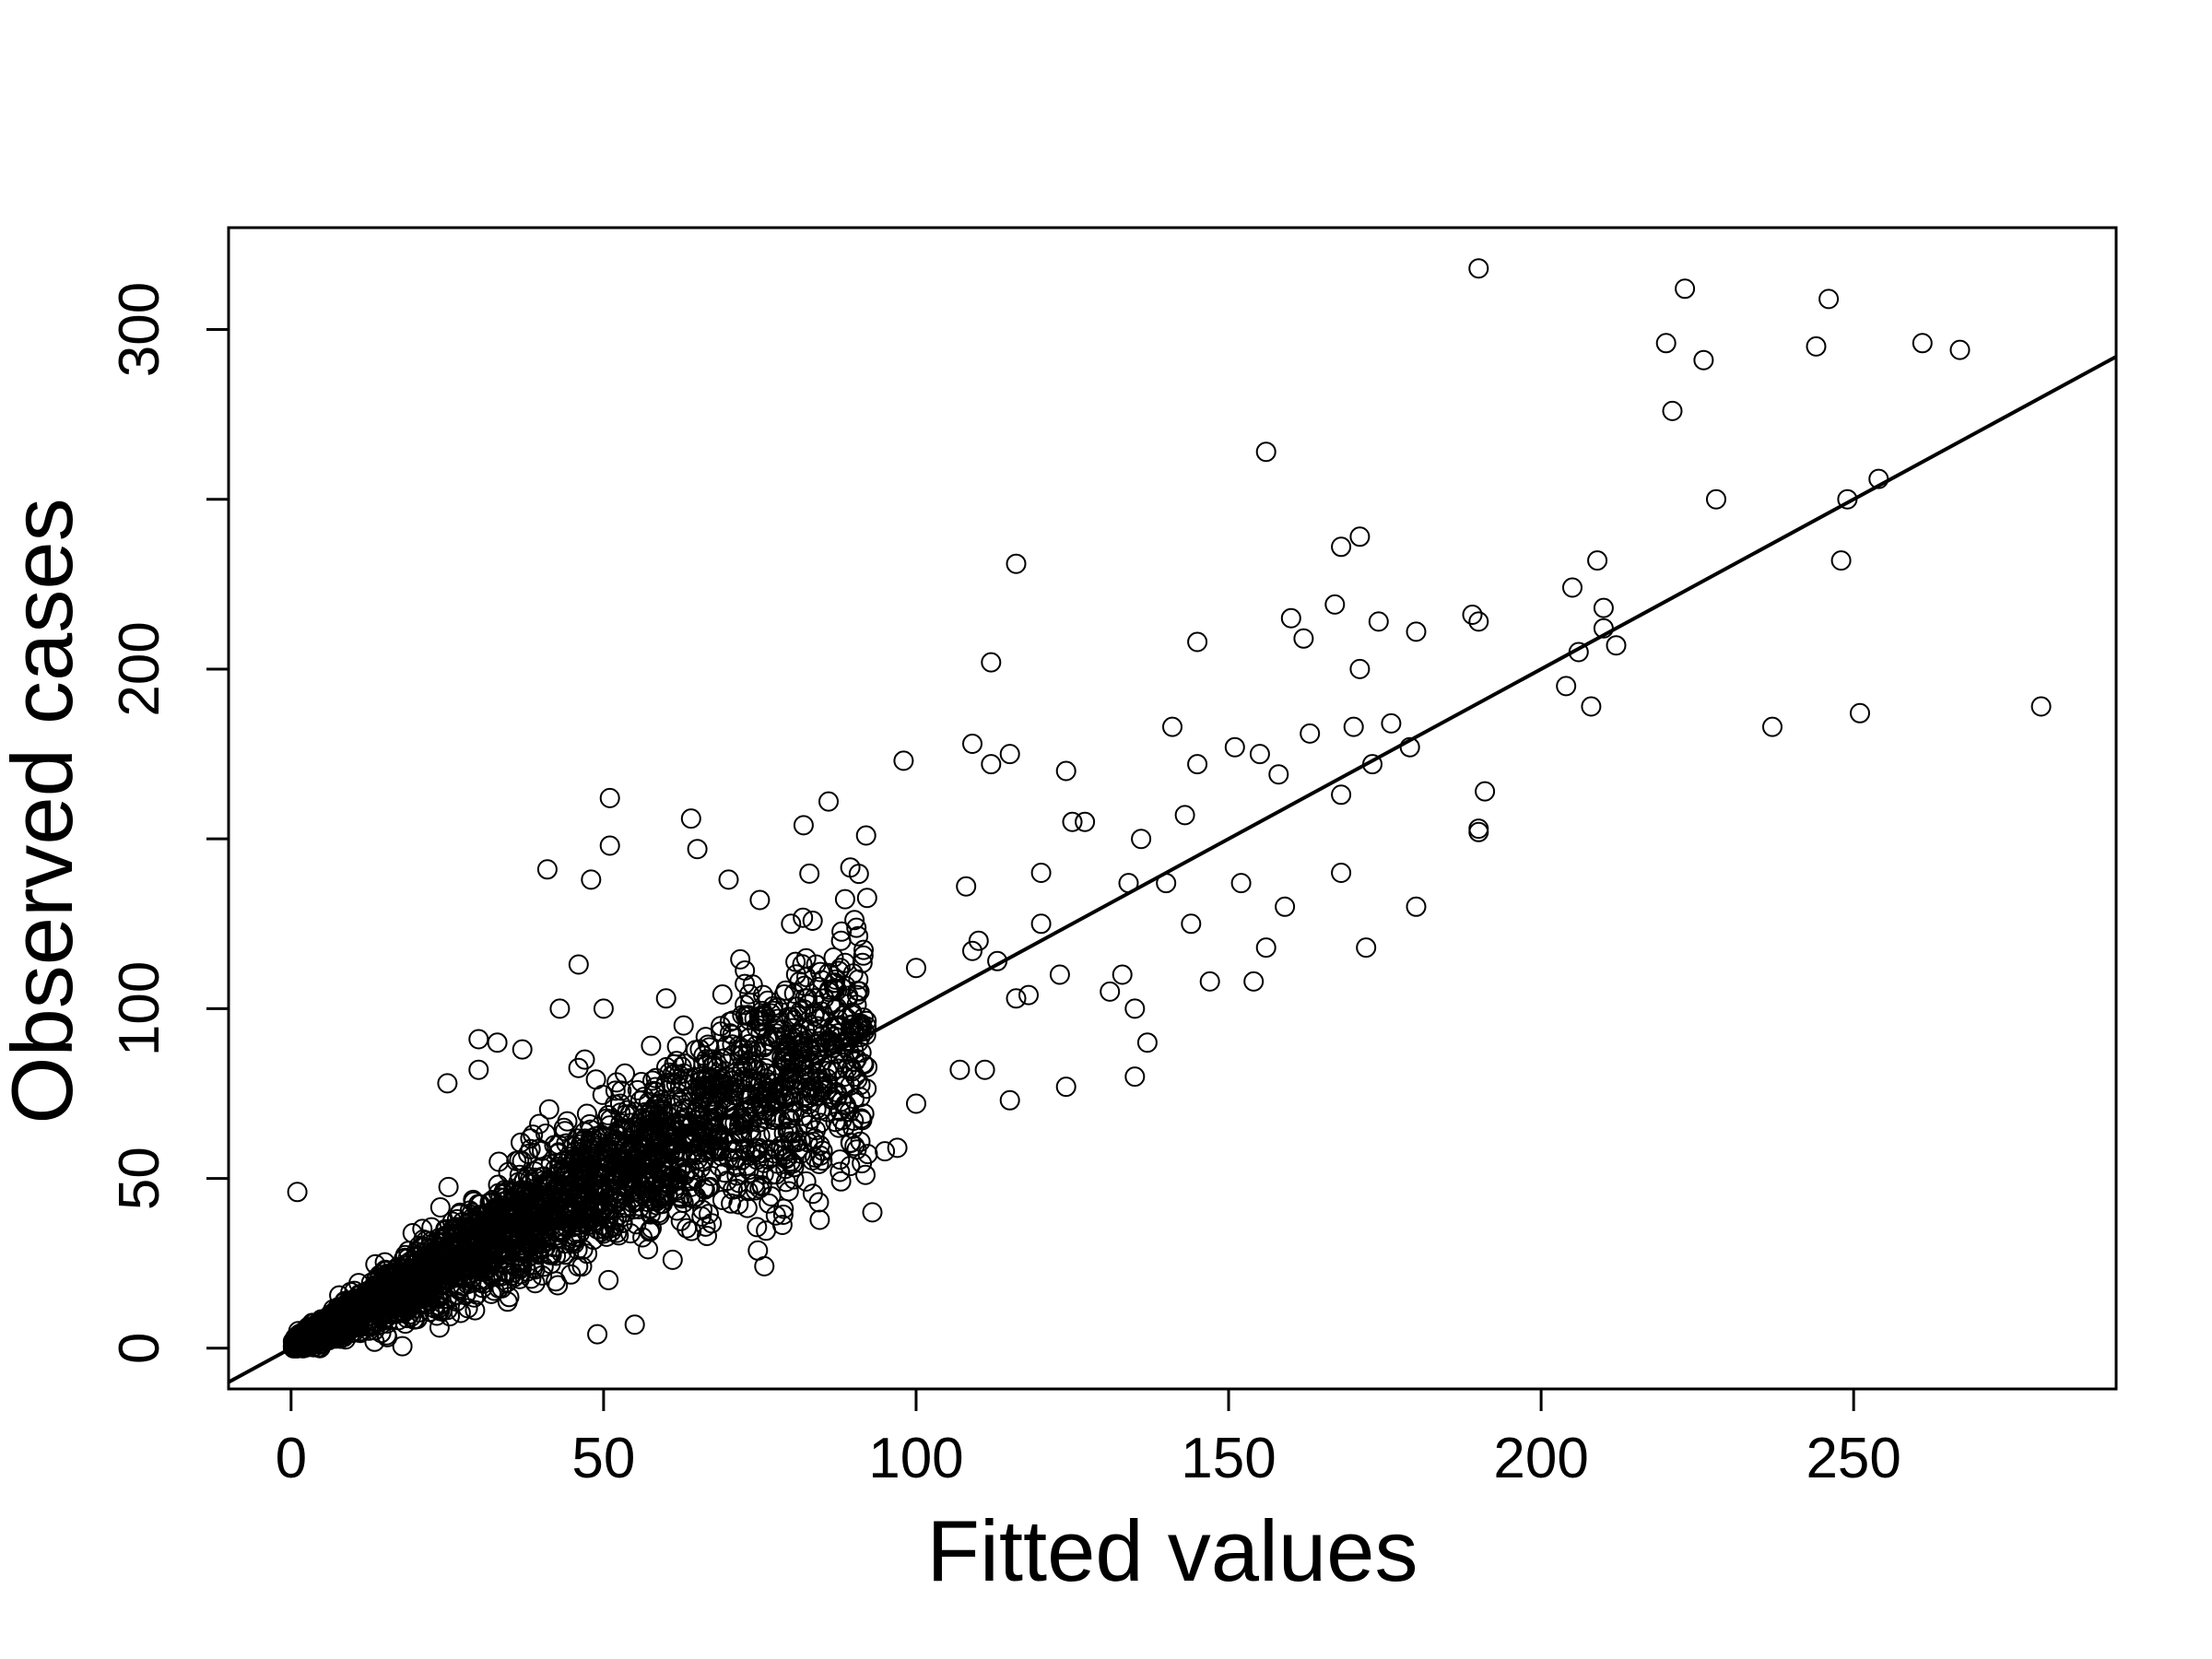 The width and height of the screenshot is (2212, 1659). Describe the element at coordinates (1228, 1458) in the screenshot. I see `x-tick-label: 150` at that location.